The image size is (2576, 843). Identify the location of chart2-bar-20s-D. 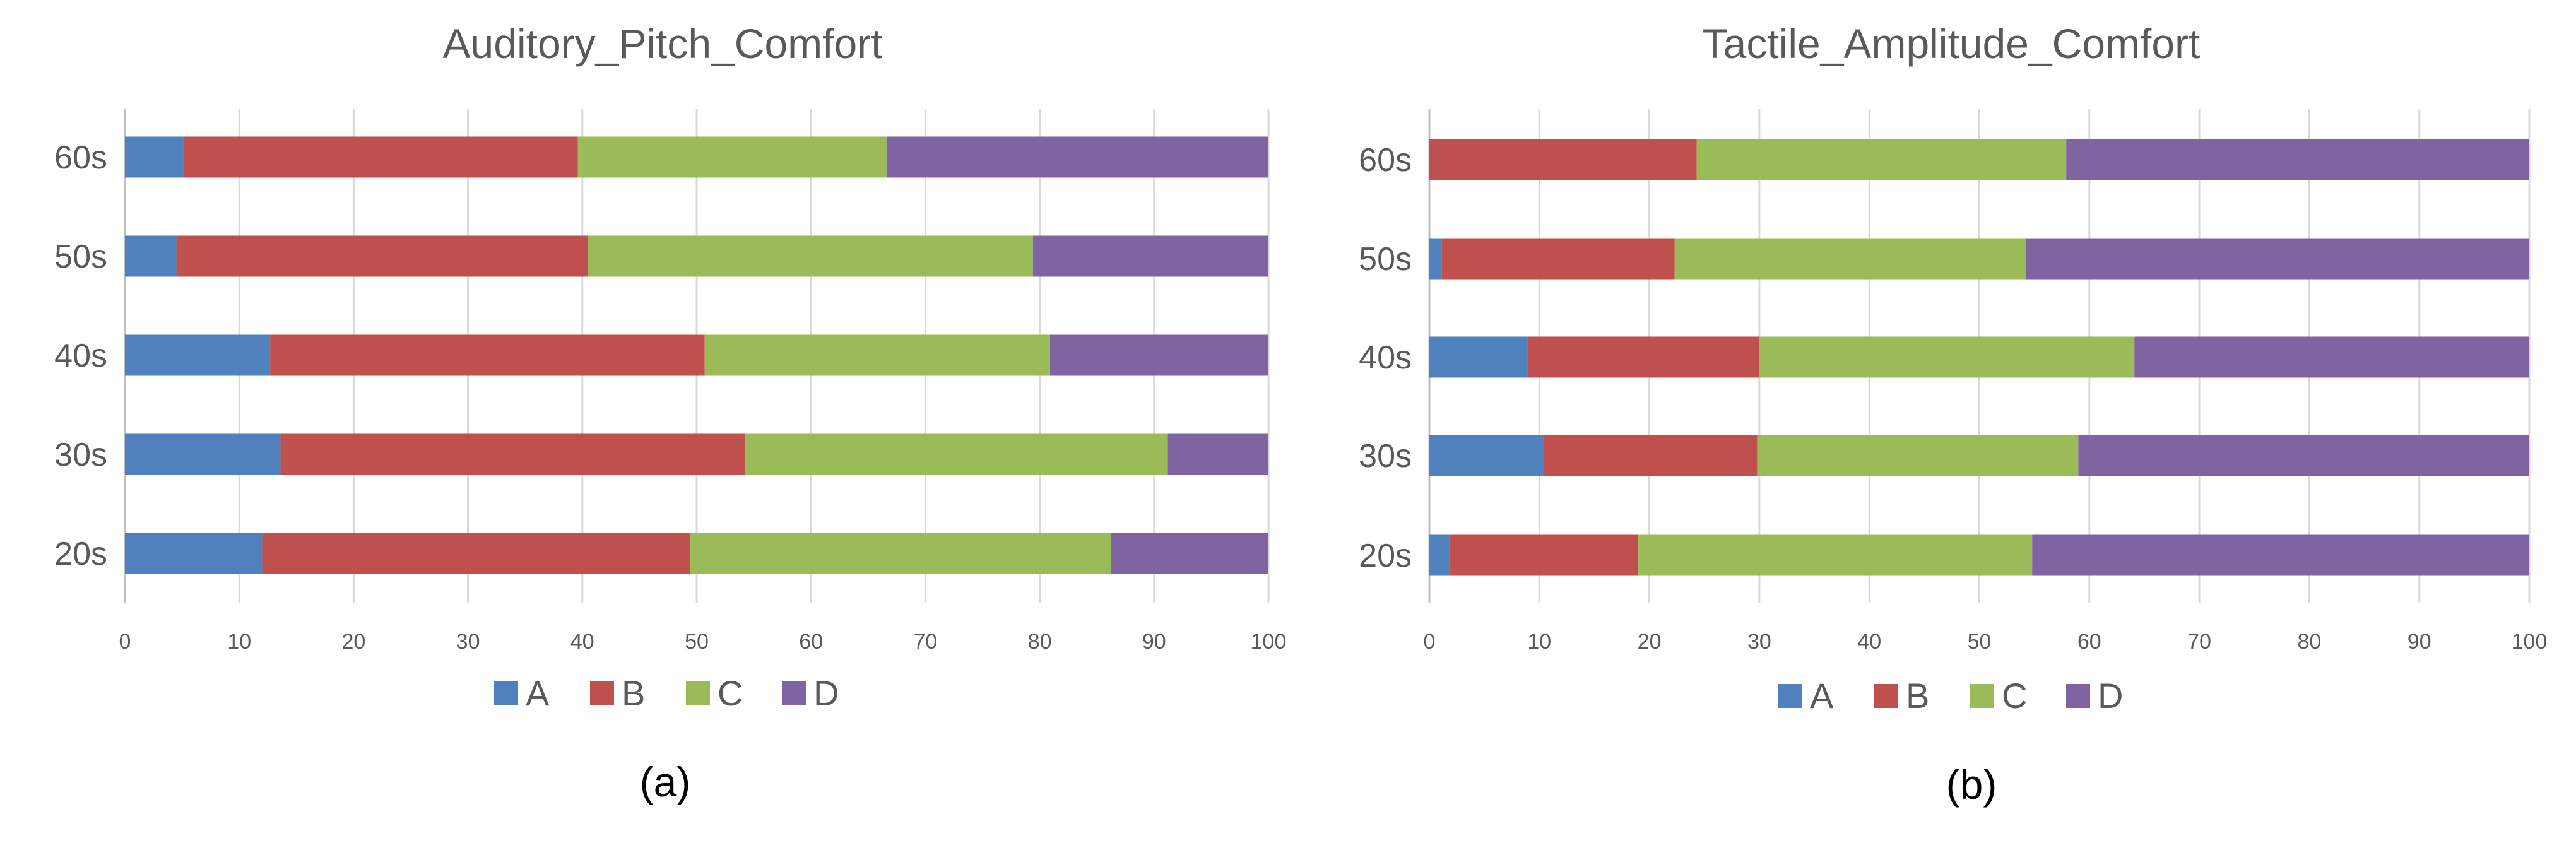
(2280, 555).